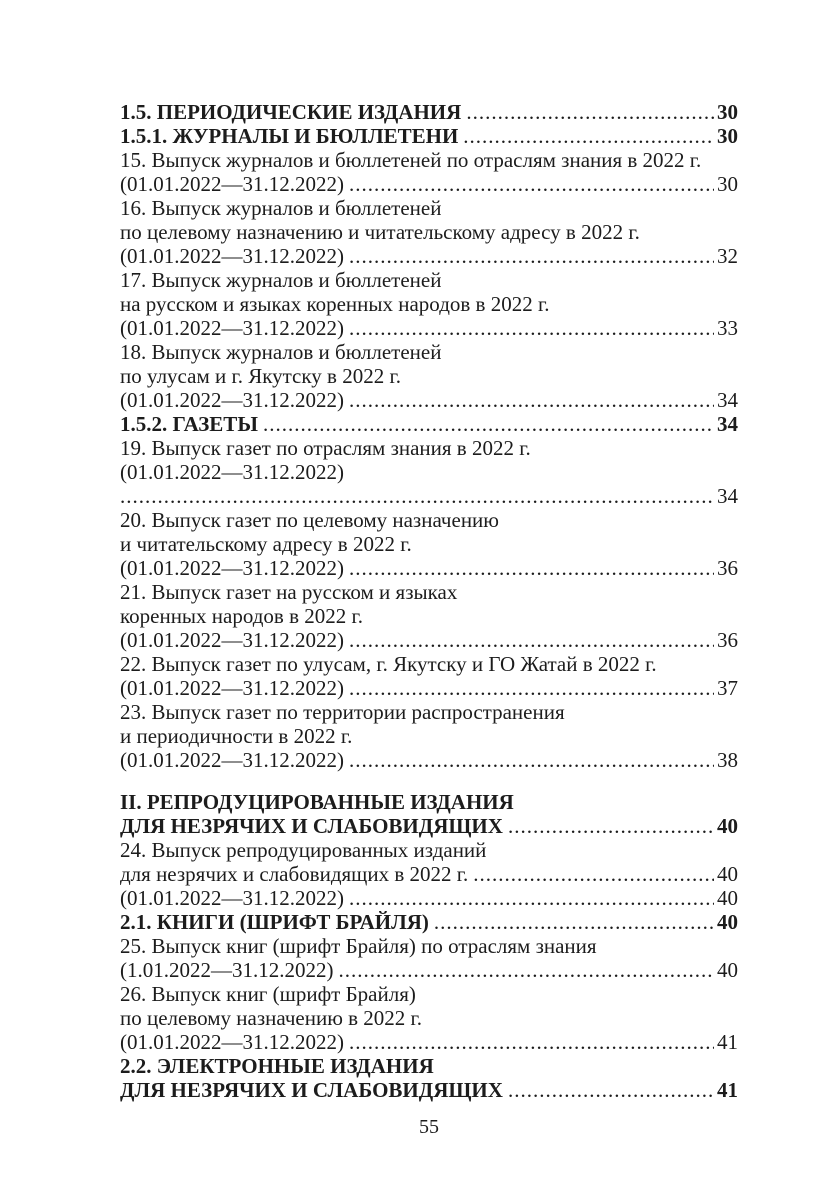 The height and width of the screenshot is (1191, 839). I want to click on toc-page-number: 33, so click(727, 328).